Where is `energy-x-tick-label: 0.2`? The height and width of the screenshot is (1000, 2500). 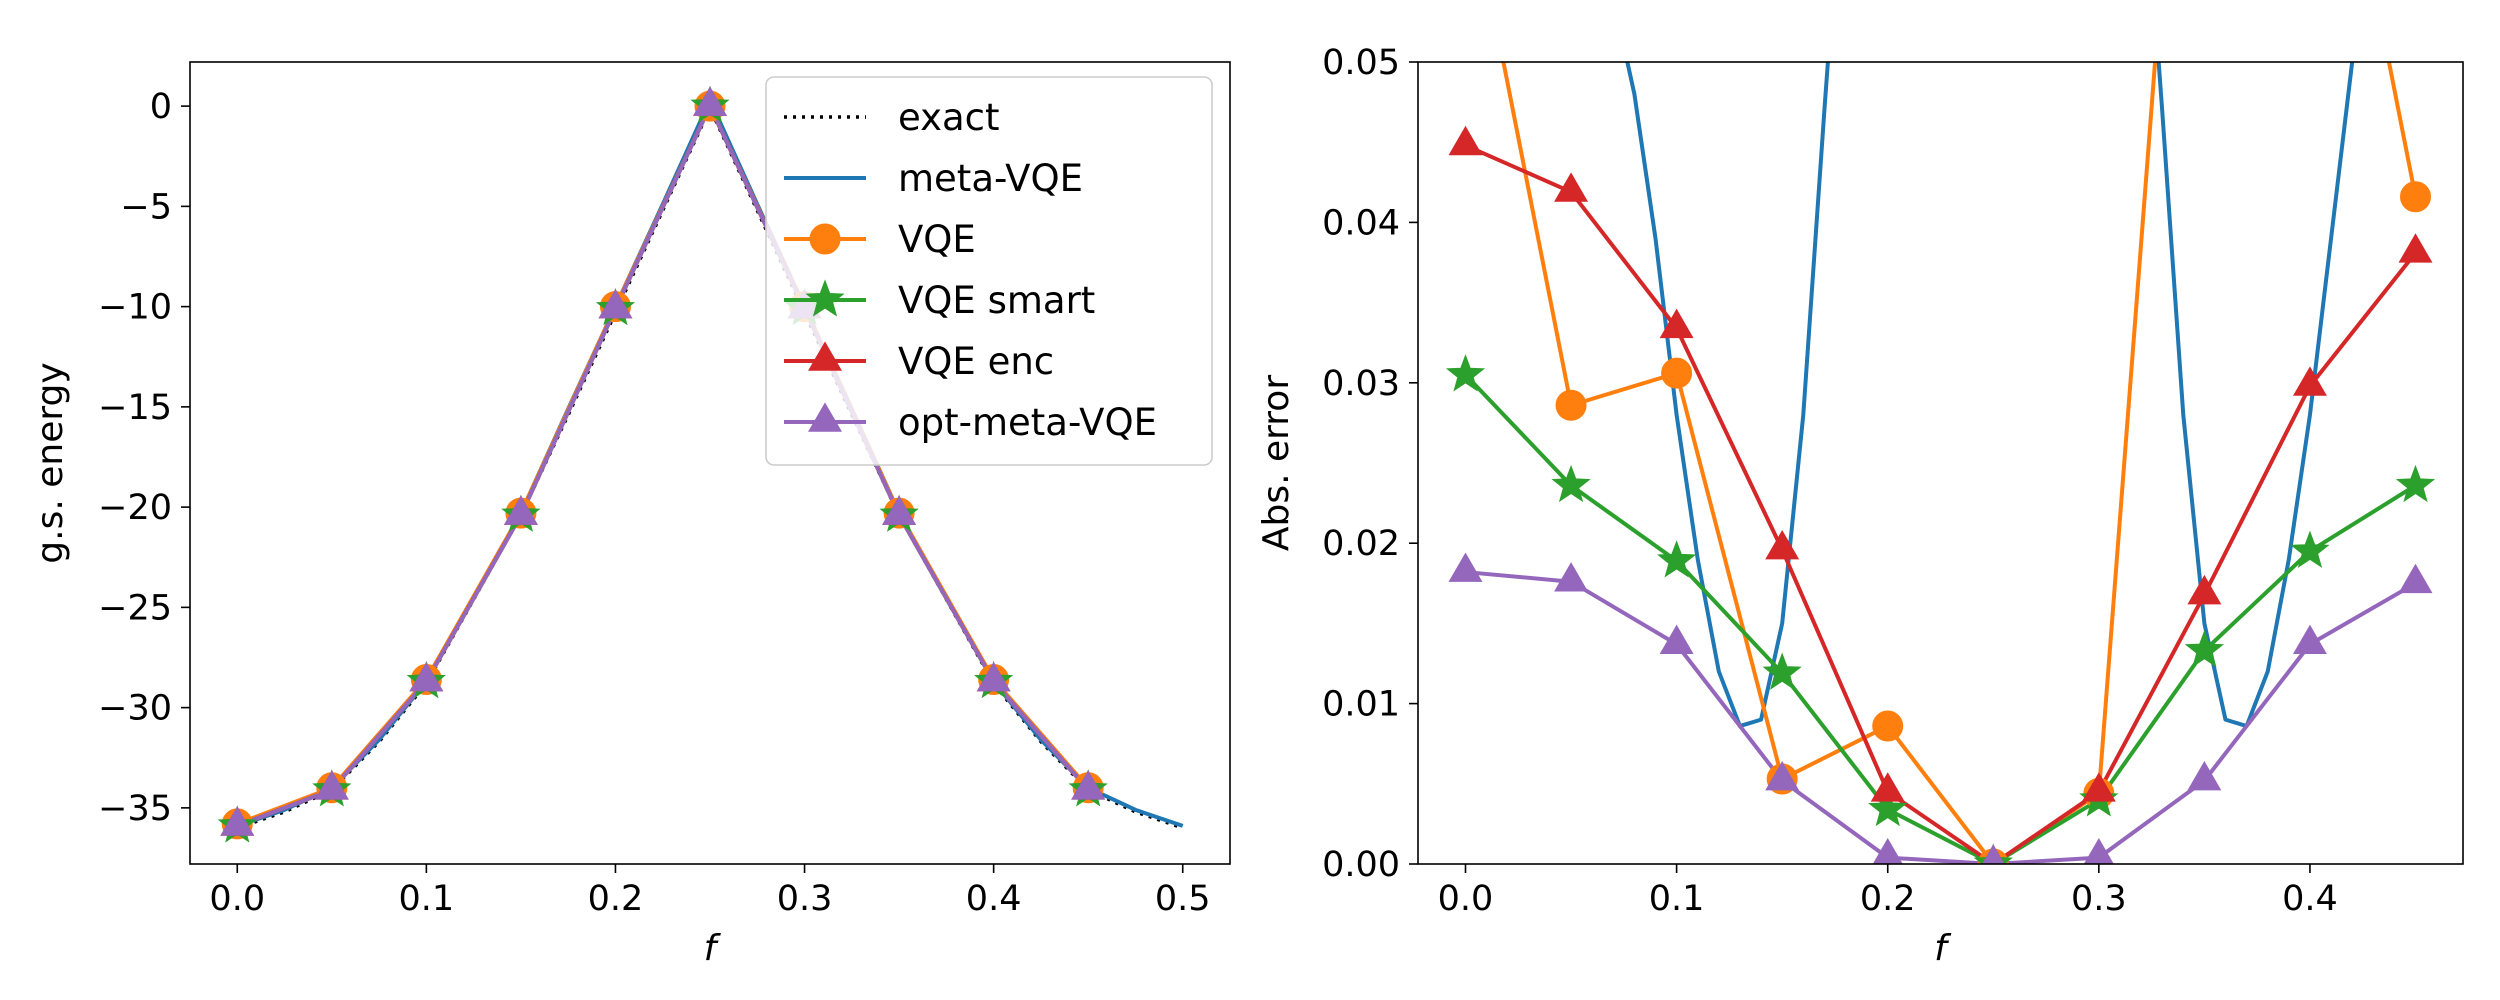
energy-x-tick-label: 0.2 is located at coordinates (616, 899).